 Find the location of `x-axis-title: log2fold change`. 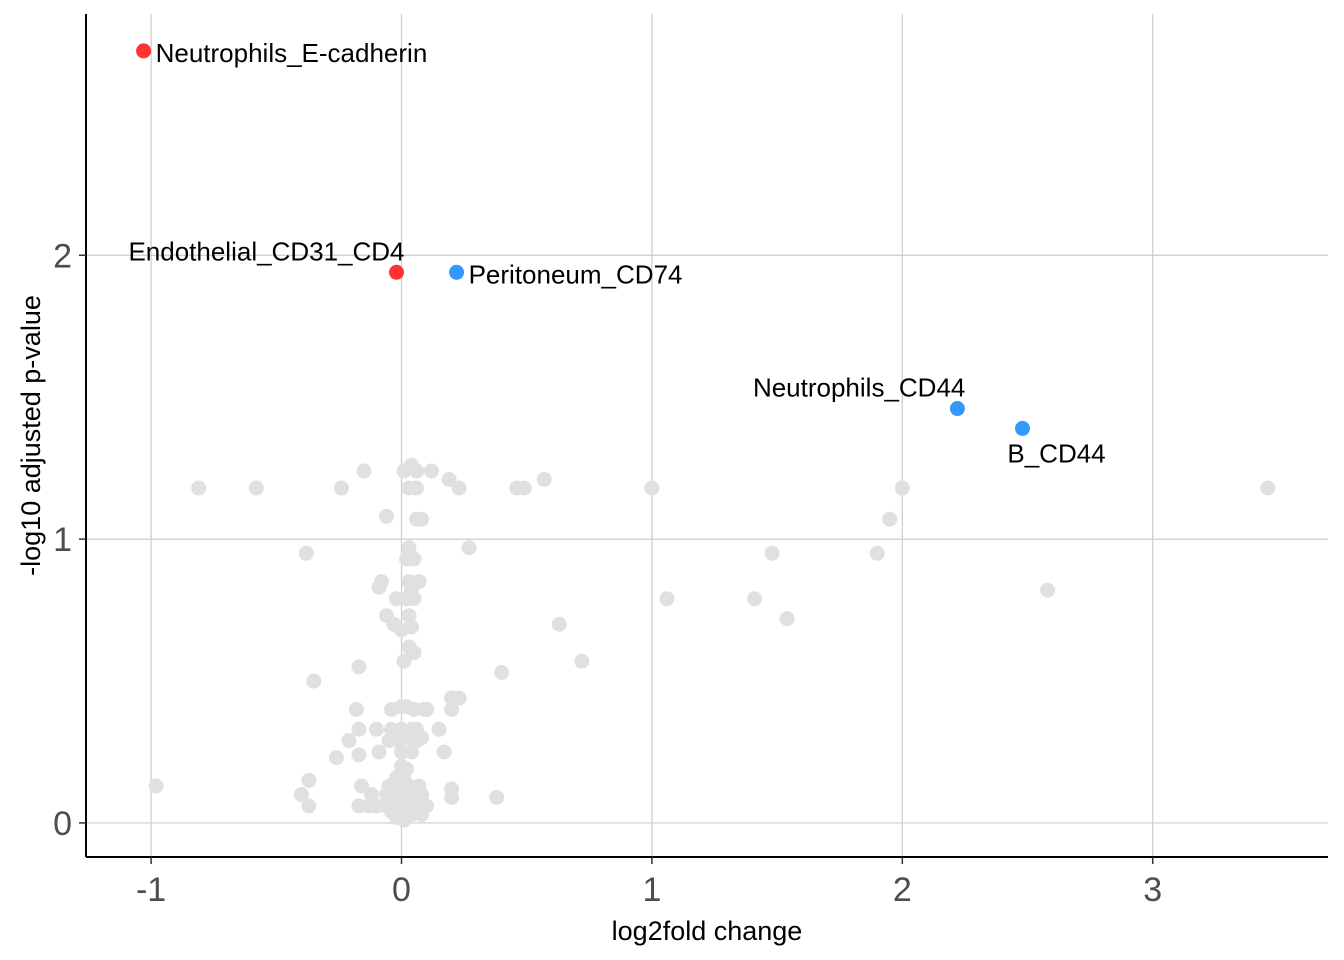

x-axis-title: log2fold change is located at coordinates (707, 931).